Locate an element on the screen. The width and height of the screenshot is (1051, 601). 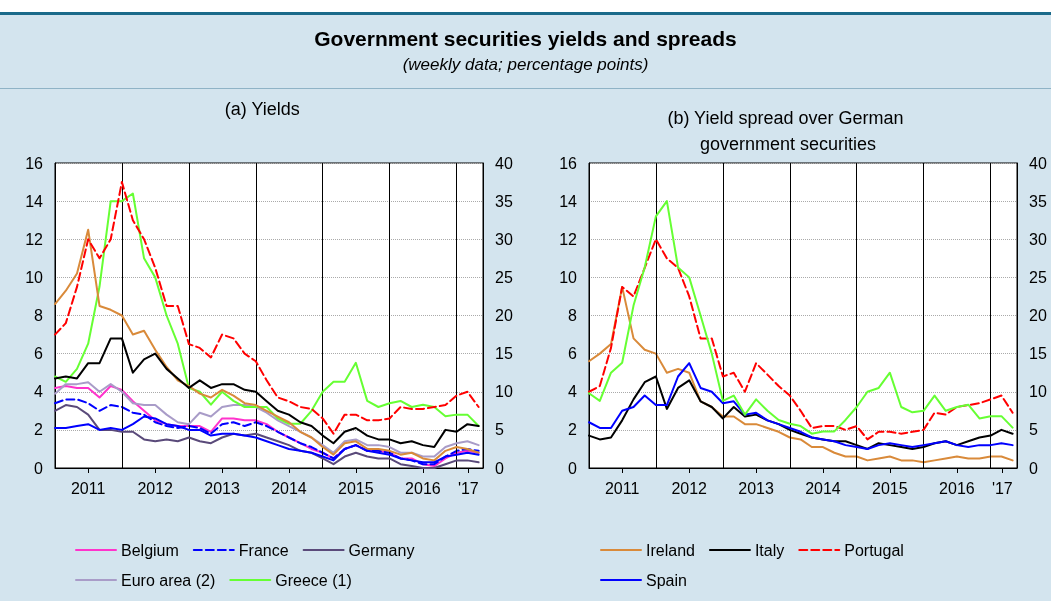
legend-label: Ireland is located at coordinates (670, 550).